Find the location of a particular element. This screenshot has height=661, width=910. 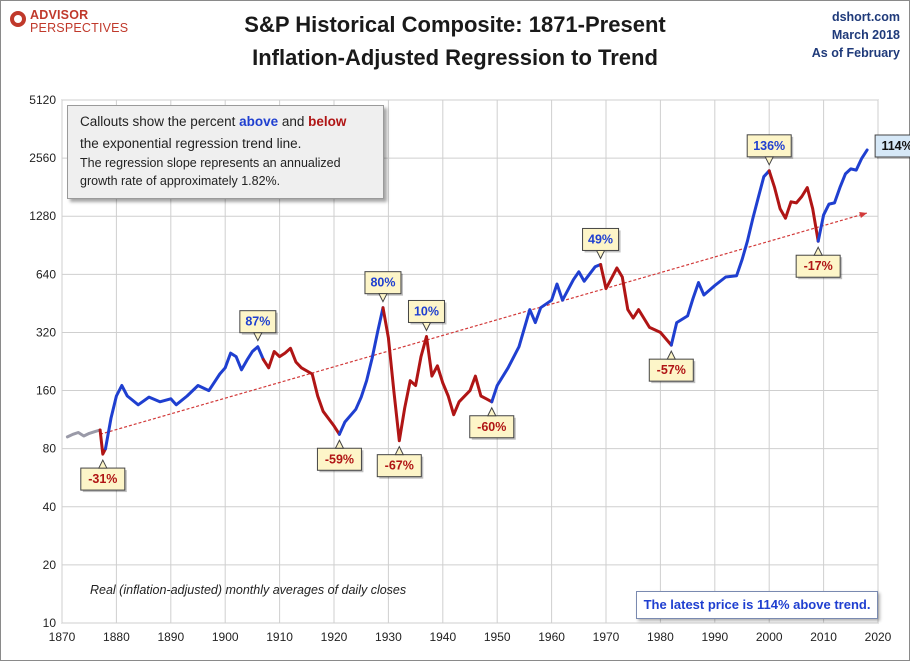

x-tick-label: 2000 is located at coordinates (769, 637).